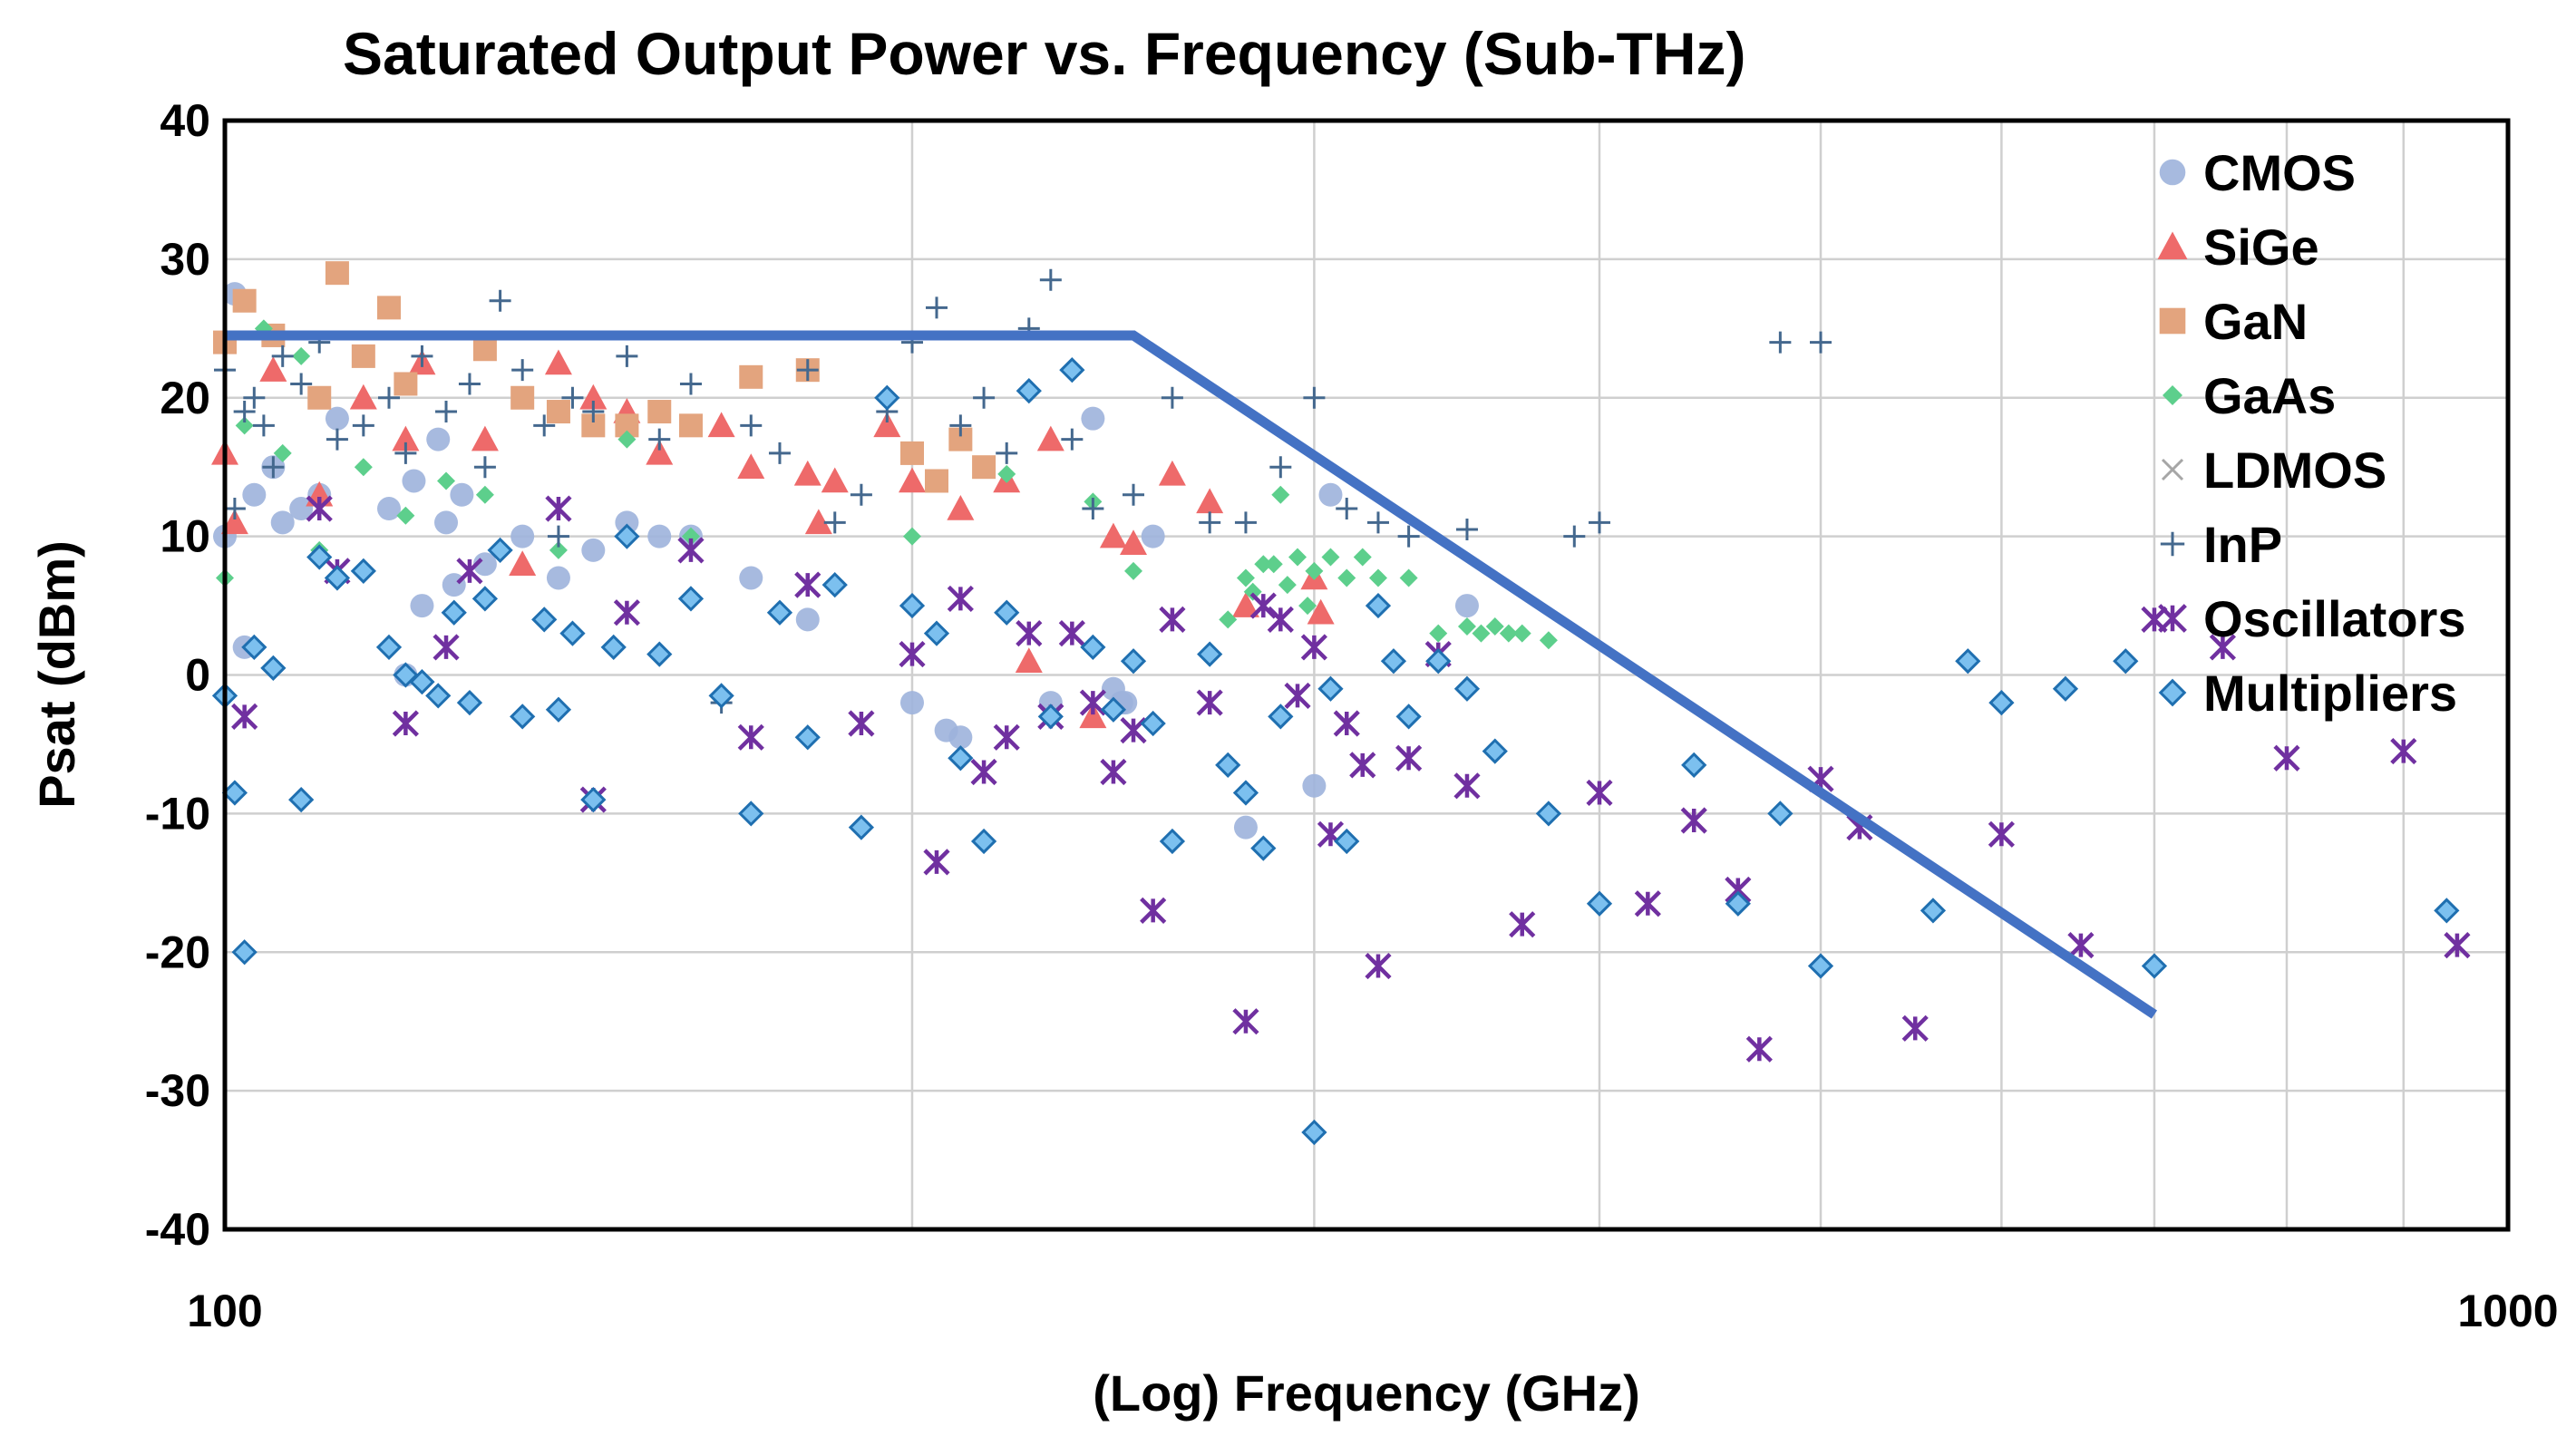 The width and height of the screenshot is (2576, 1456). What do you see at coordinates (2334, 618) in the screenshot?
I see `legend-label-oscillators: Oscillators` at bounding box center [2334, 618].